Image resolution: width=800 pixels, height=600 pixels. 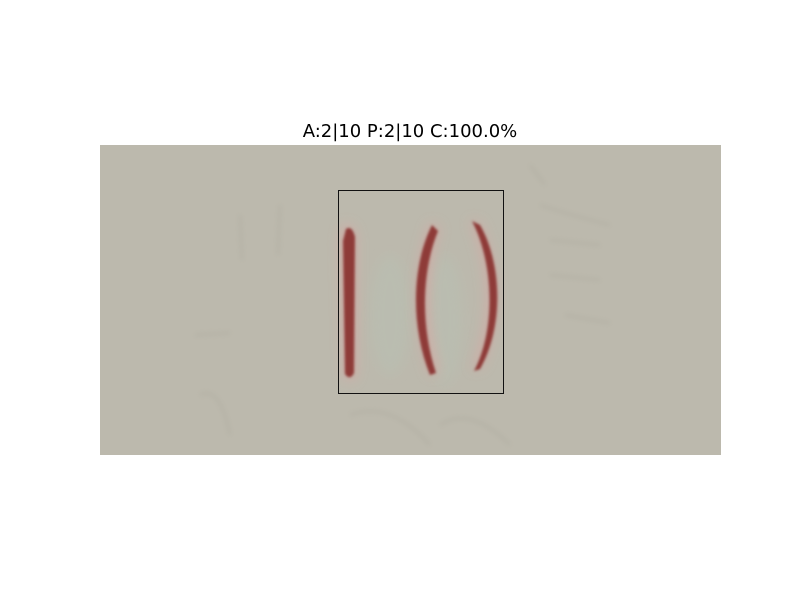 I want to click on figure-title: A:2|10 P:2|10 C:100.0%, so click(x=410, y=131).